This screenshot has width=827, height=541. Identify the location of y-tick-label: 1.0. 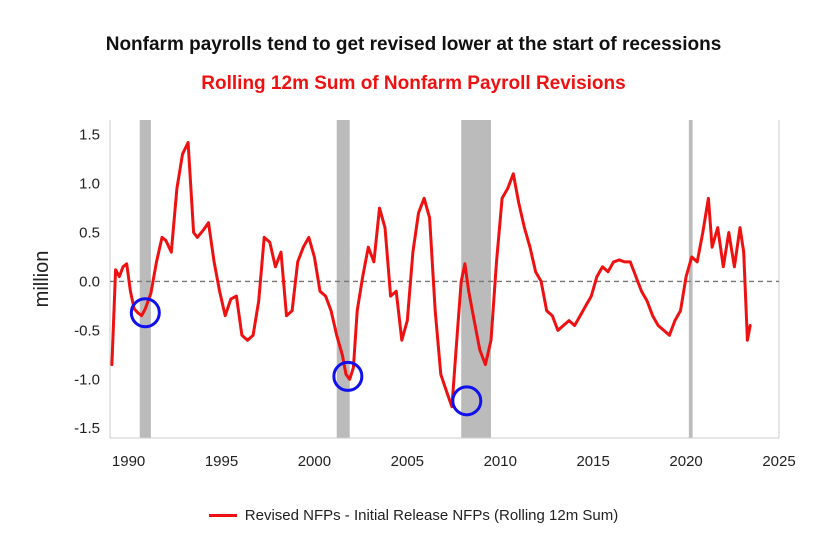
(89, 184).